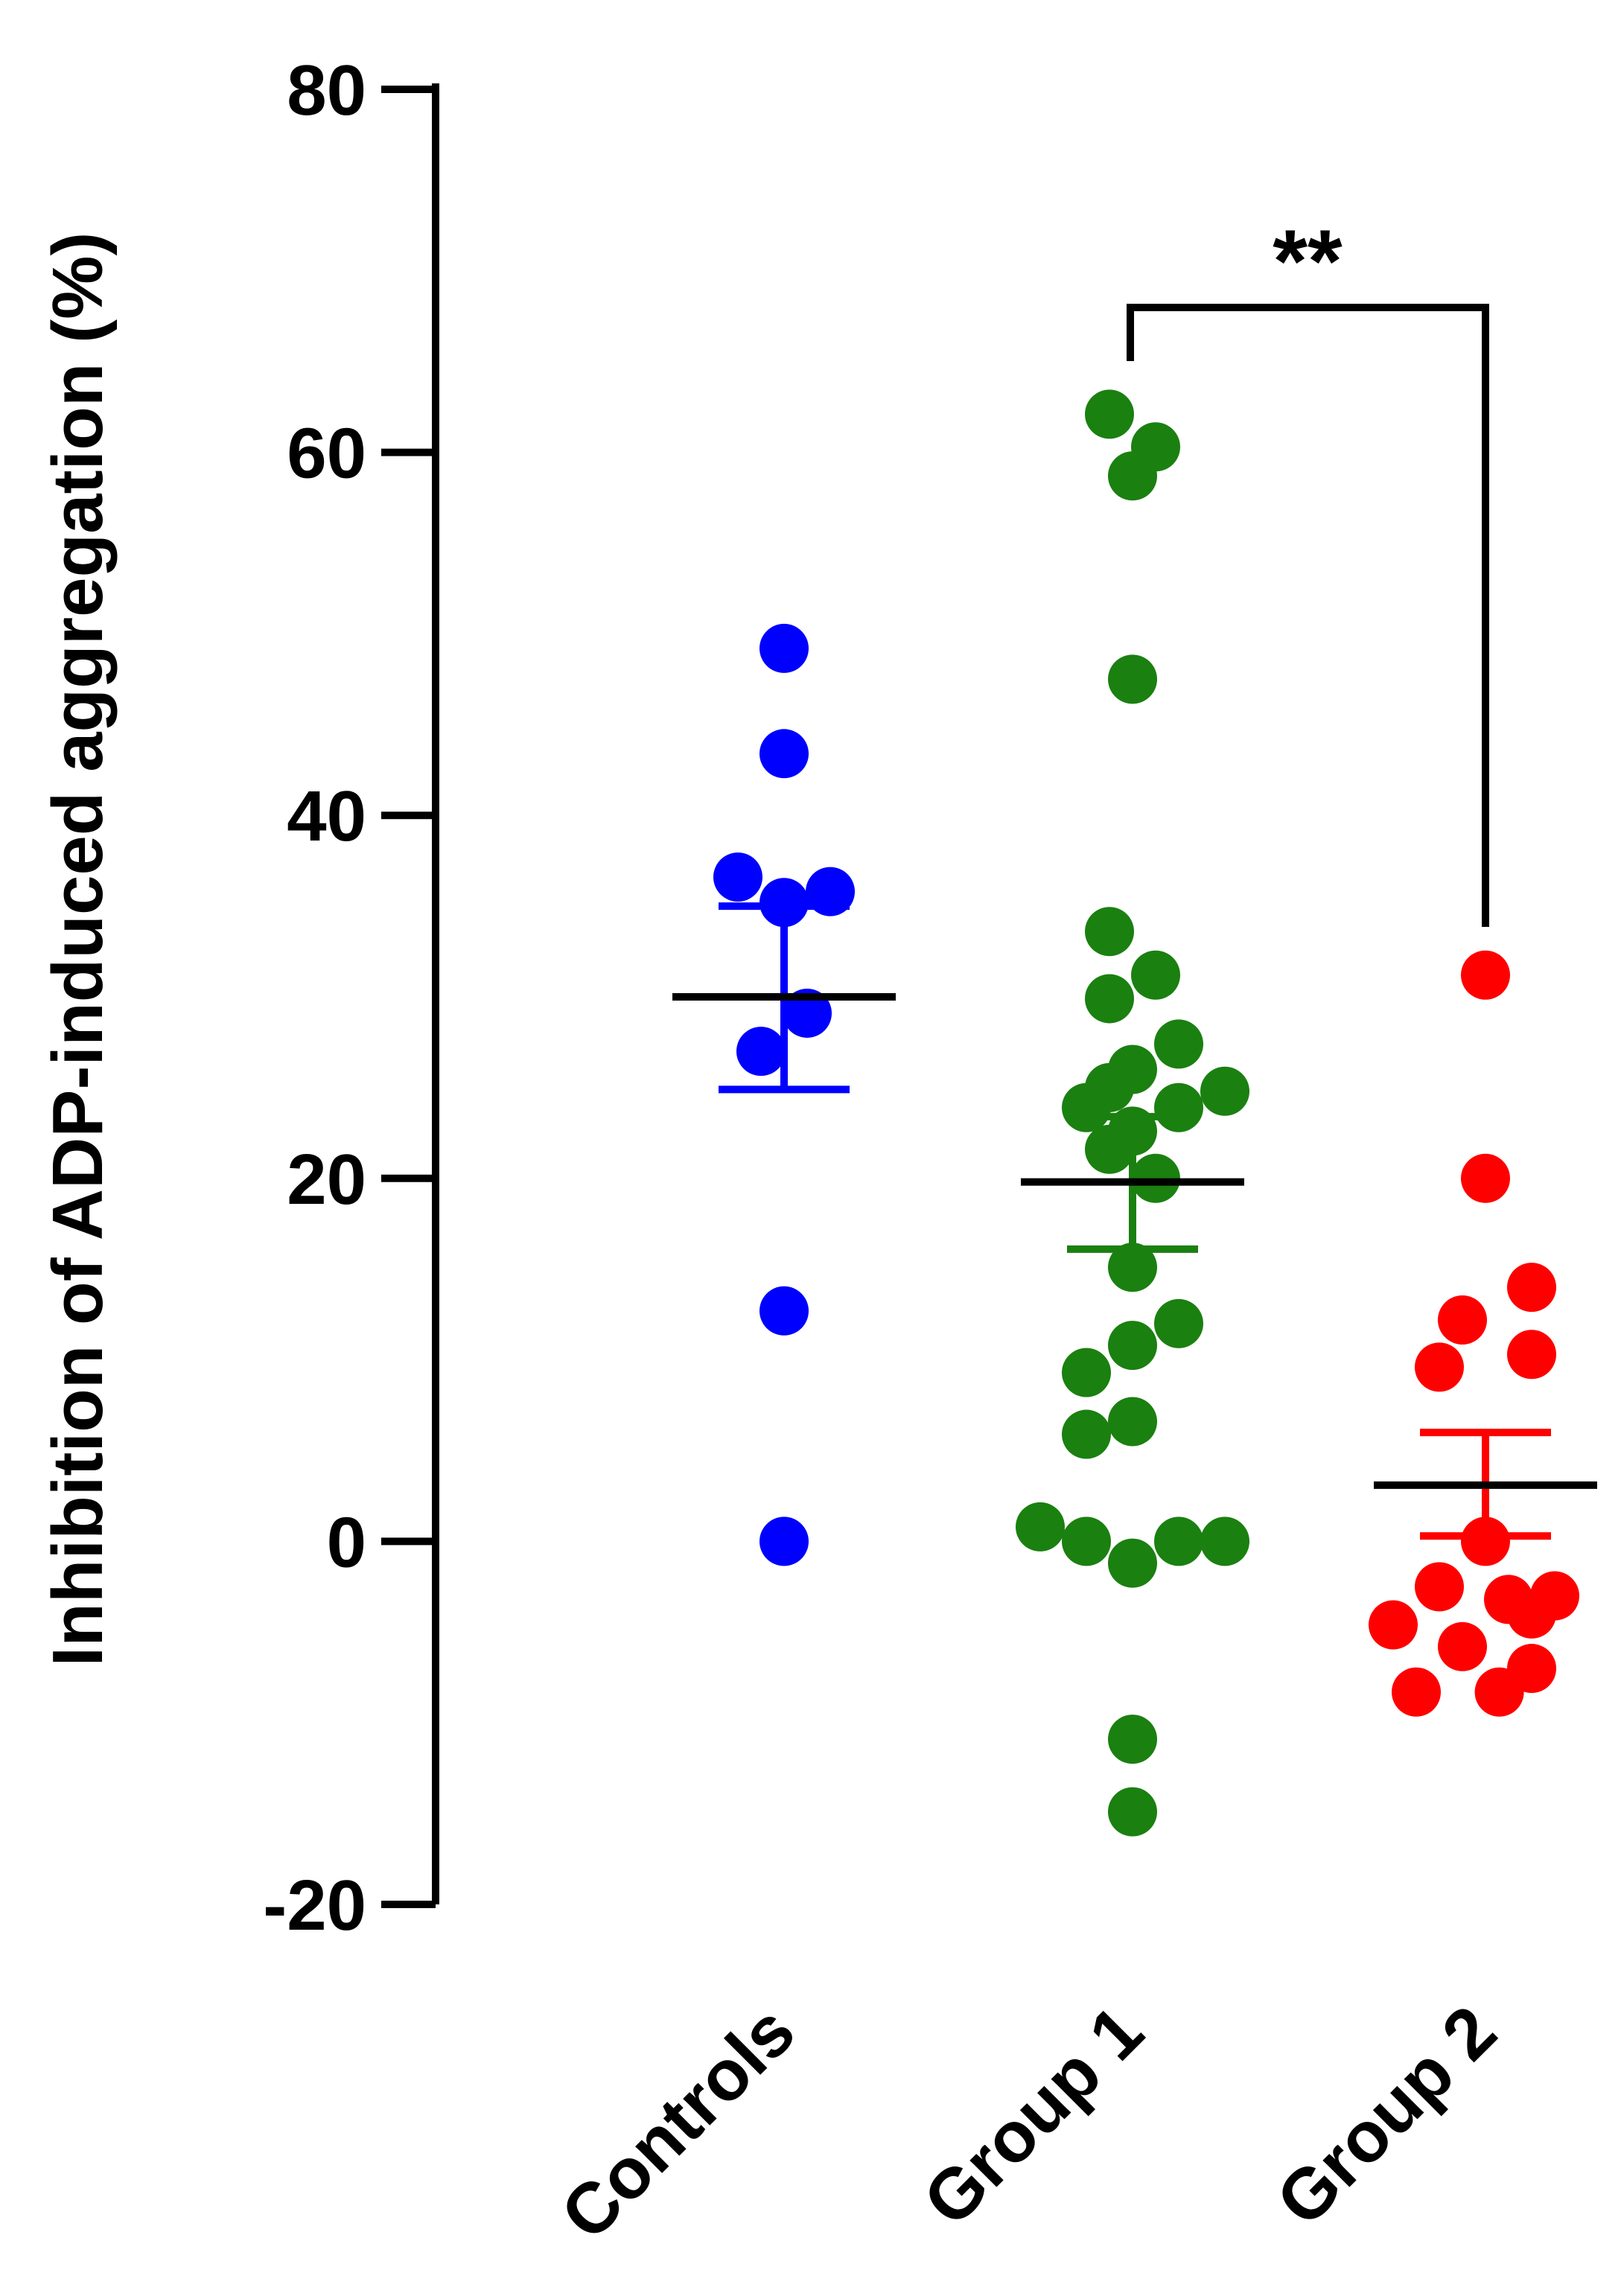  I want to click on bracket-line, so click(1308, 615).